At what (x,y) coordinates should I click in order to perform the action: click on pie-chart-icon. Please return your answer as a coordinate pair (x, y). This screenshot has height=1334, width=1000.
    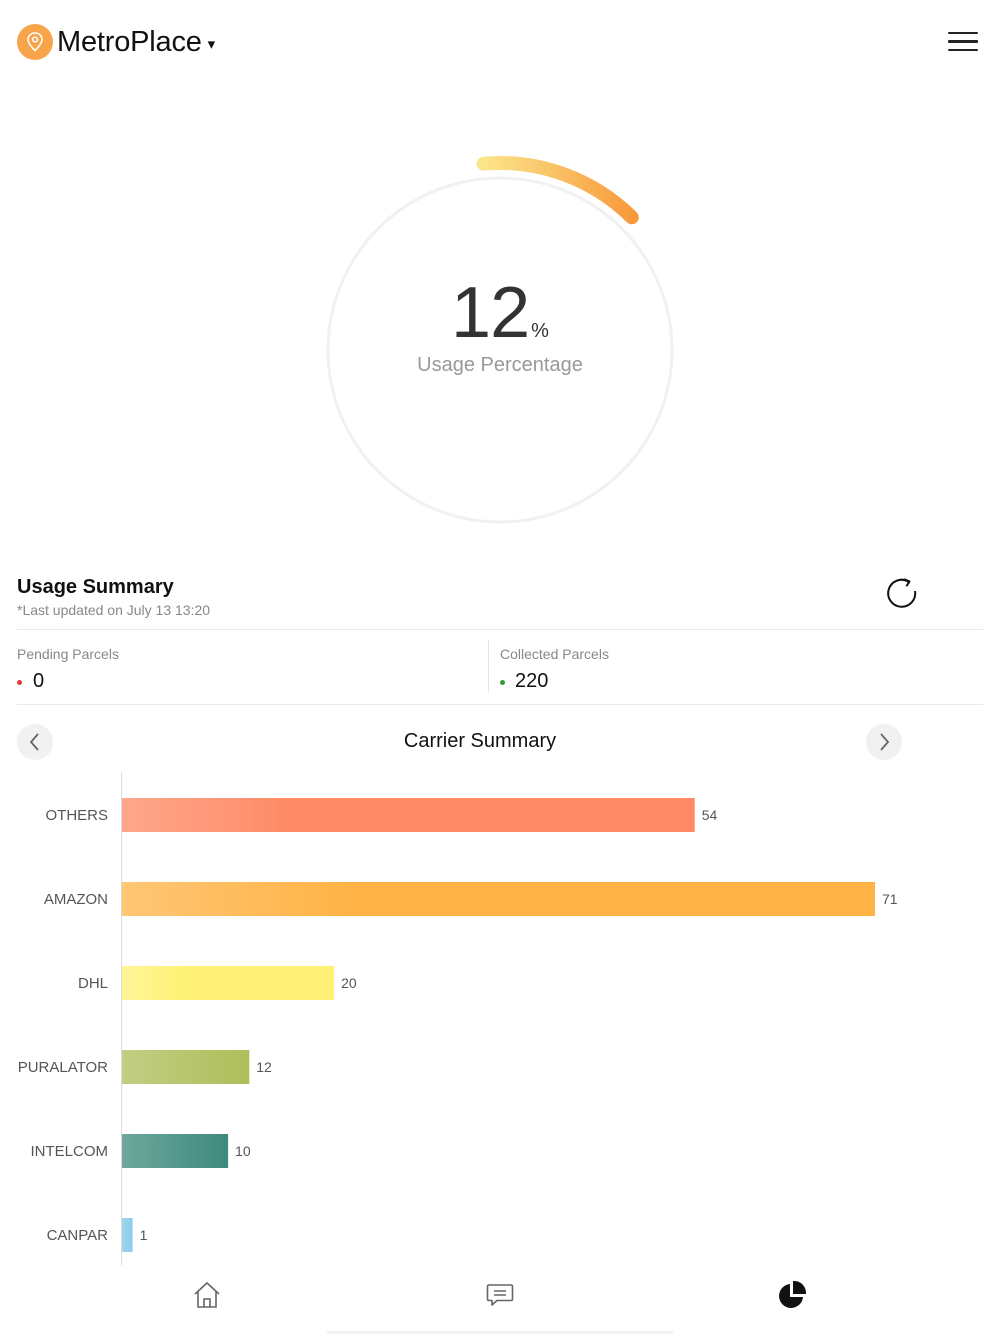
    Looking at the image, I should click on (793, 1294).